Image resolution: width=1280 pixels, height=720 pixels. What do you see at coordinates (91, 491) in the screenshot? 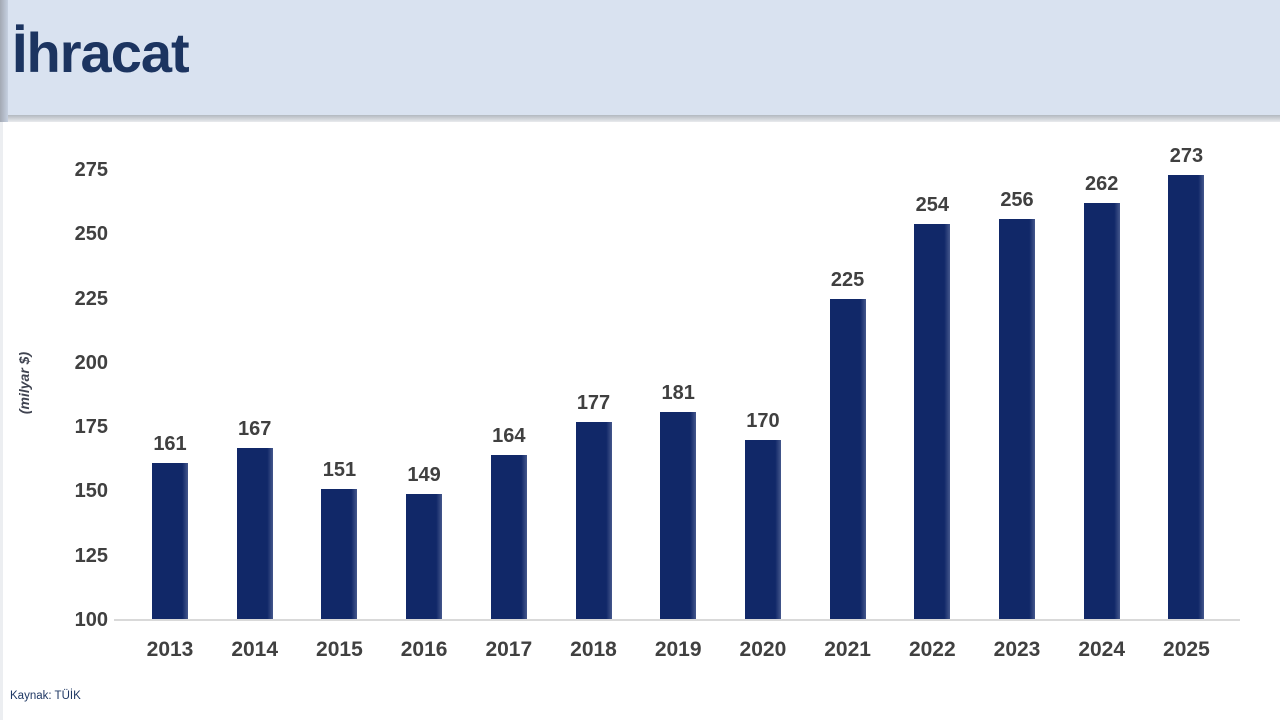
I see `y-axis-tick-label: 150` at bounding box center [91, 491].